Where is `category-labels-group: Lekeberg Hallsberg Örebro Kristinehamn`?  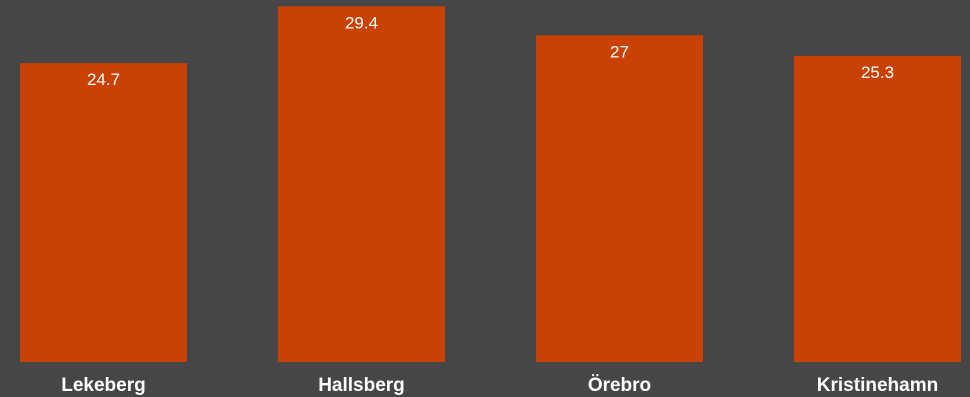
category-labels-group: Lekeberg Hallsberg Örebro Kristinehamn is located at coordinates (499, 385).